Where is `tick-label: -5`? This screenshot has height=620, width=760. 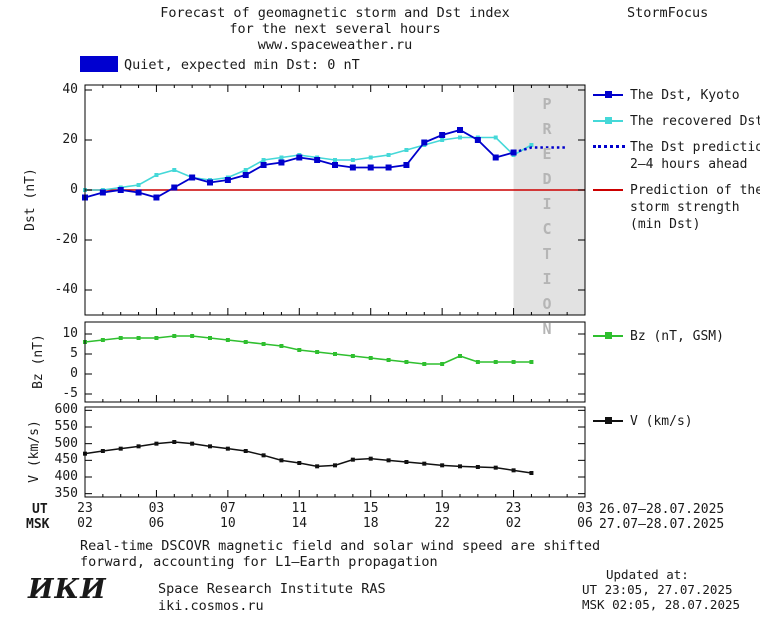
tick-label: -5 is located at coordinates (70, 393).